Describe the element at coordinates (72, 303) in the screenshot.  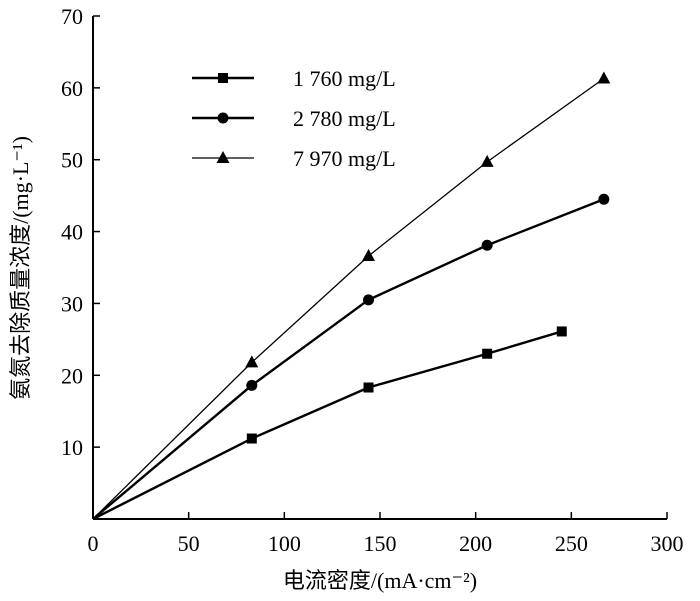
I see `y-tick-label: 30` at that location.